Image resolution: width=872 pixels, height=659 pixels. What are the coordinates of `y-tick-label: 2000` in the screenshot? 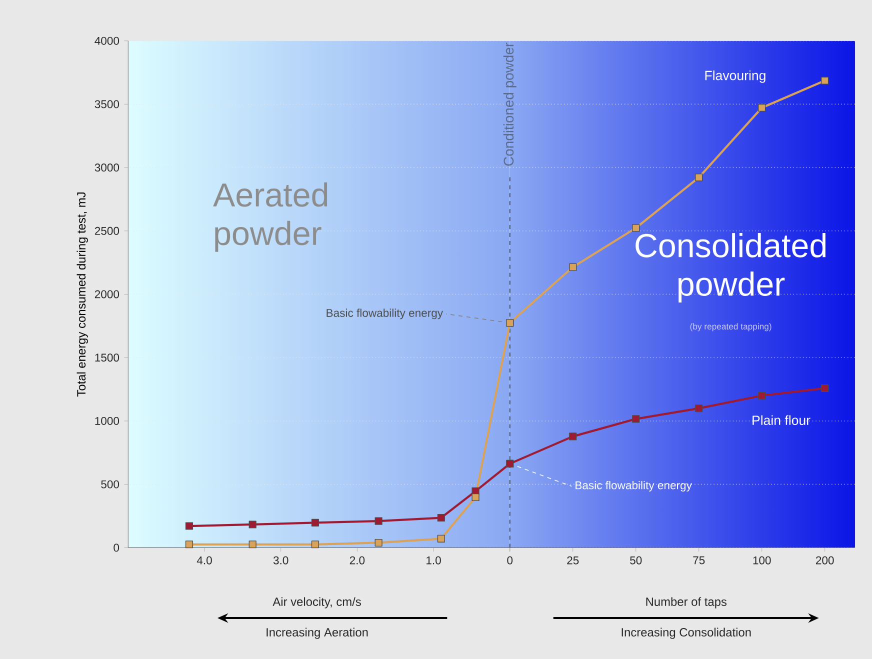 It's located at (107, 294).